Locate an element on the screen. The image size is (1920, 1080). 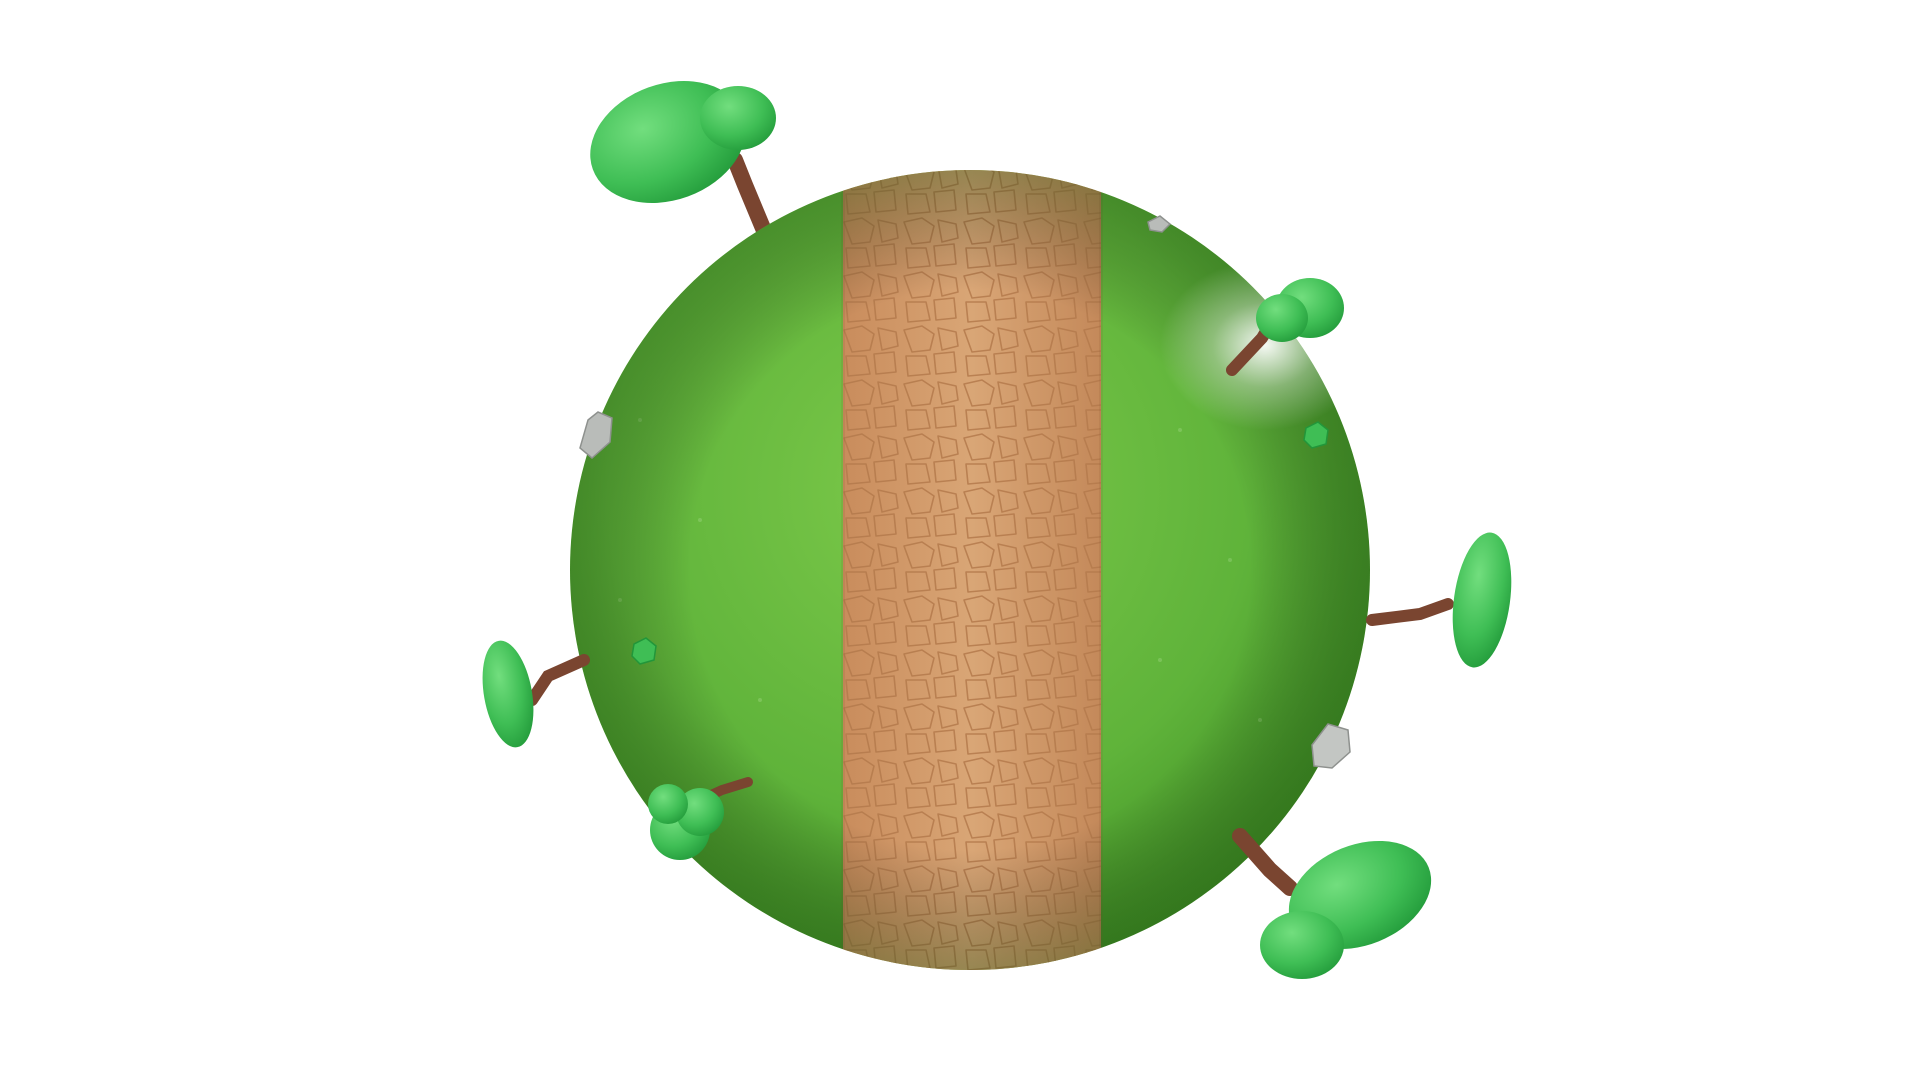
tree-left-middle is located at coordinates (536, 694).